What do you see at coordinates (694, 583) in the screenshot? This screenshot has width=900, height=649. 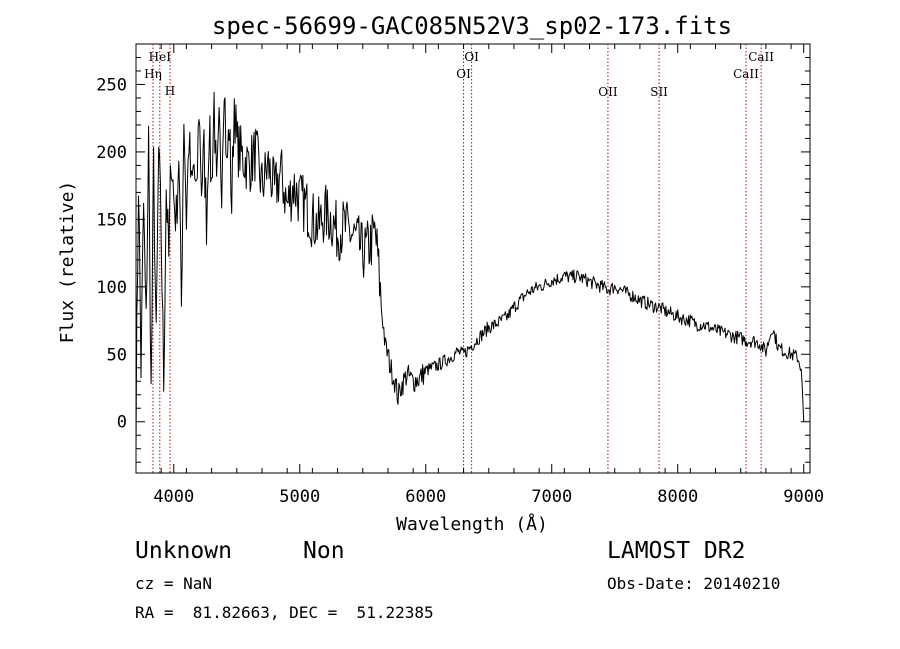 I see `observation-date: Obs-Date: 20140210` at bounding box center [694, 583].